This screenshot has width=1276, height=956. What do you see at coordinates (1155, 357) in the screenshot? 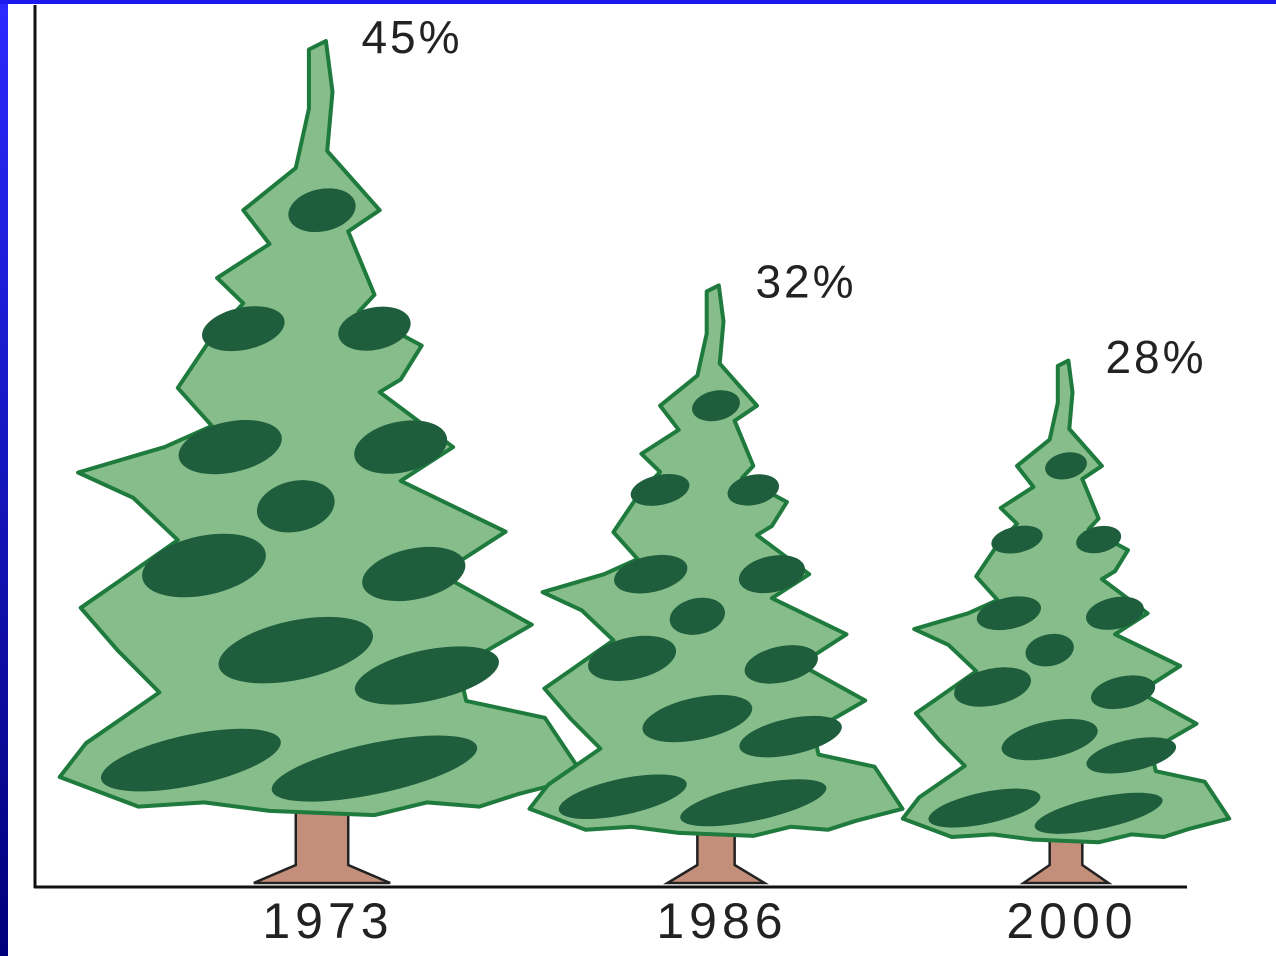
I see `value-label: 28%` at bounding box center [1155, 357].